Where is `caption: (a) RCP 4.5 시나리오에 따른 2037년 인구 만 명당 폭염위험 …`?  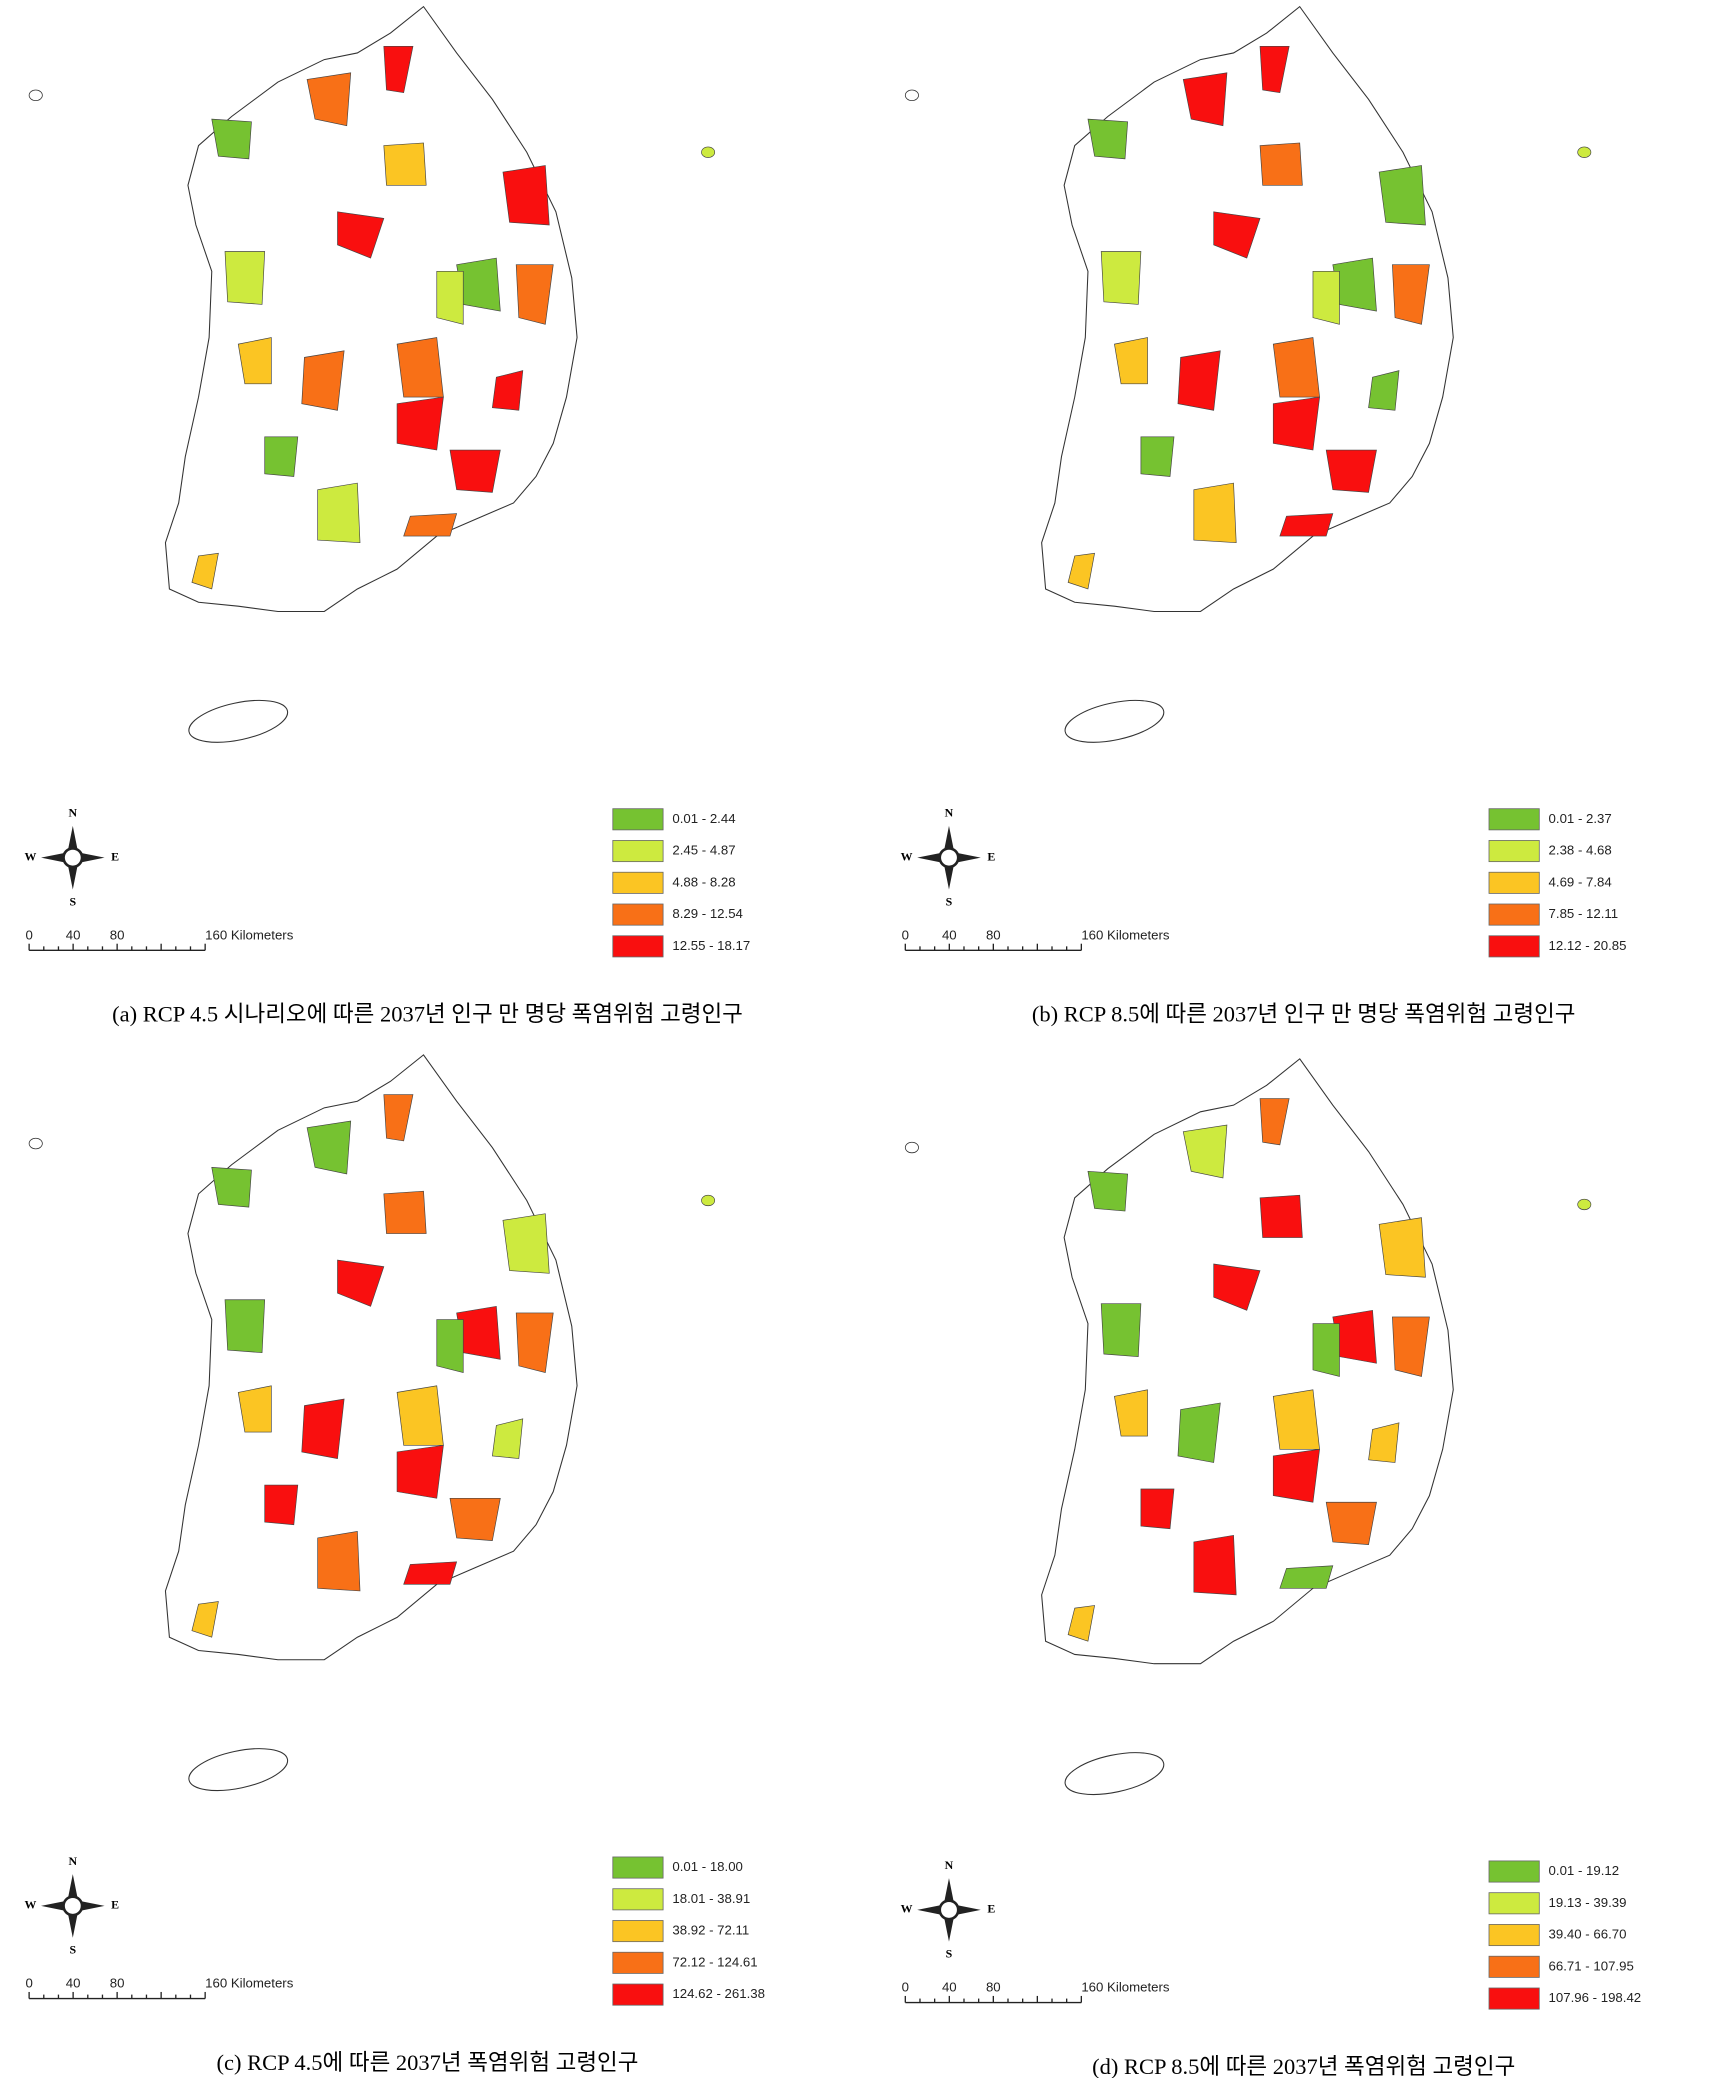
caption: (a) RCP 4.5 시나리오에 따른 2037년 인구 만 명당 폭염위험 … is located at coordinates (427, 1014).